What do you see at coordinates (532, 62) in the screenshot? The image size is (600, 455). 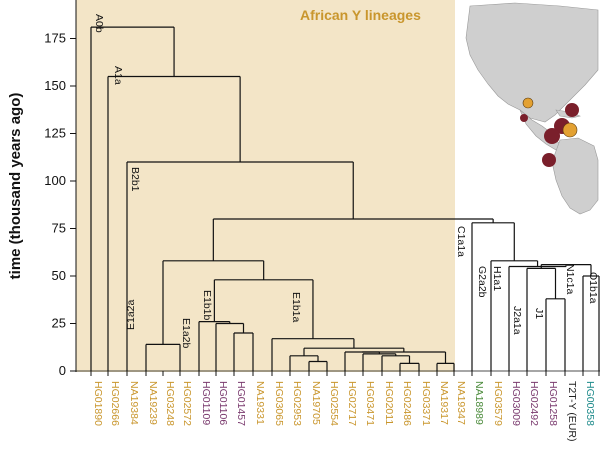 I see `map-land-north-america` at bounding box center [532, 62].